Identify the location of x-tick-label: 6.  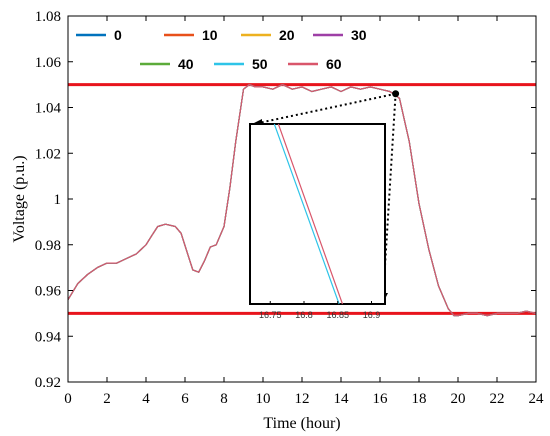
(185, 399).